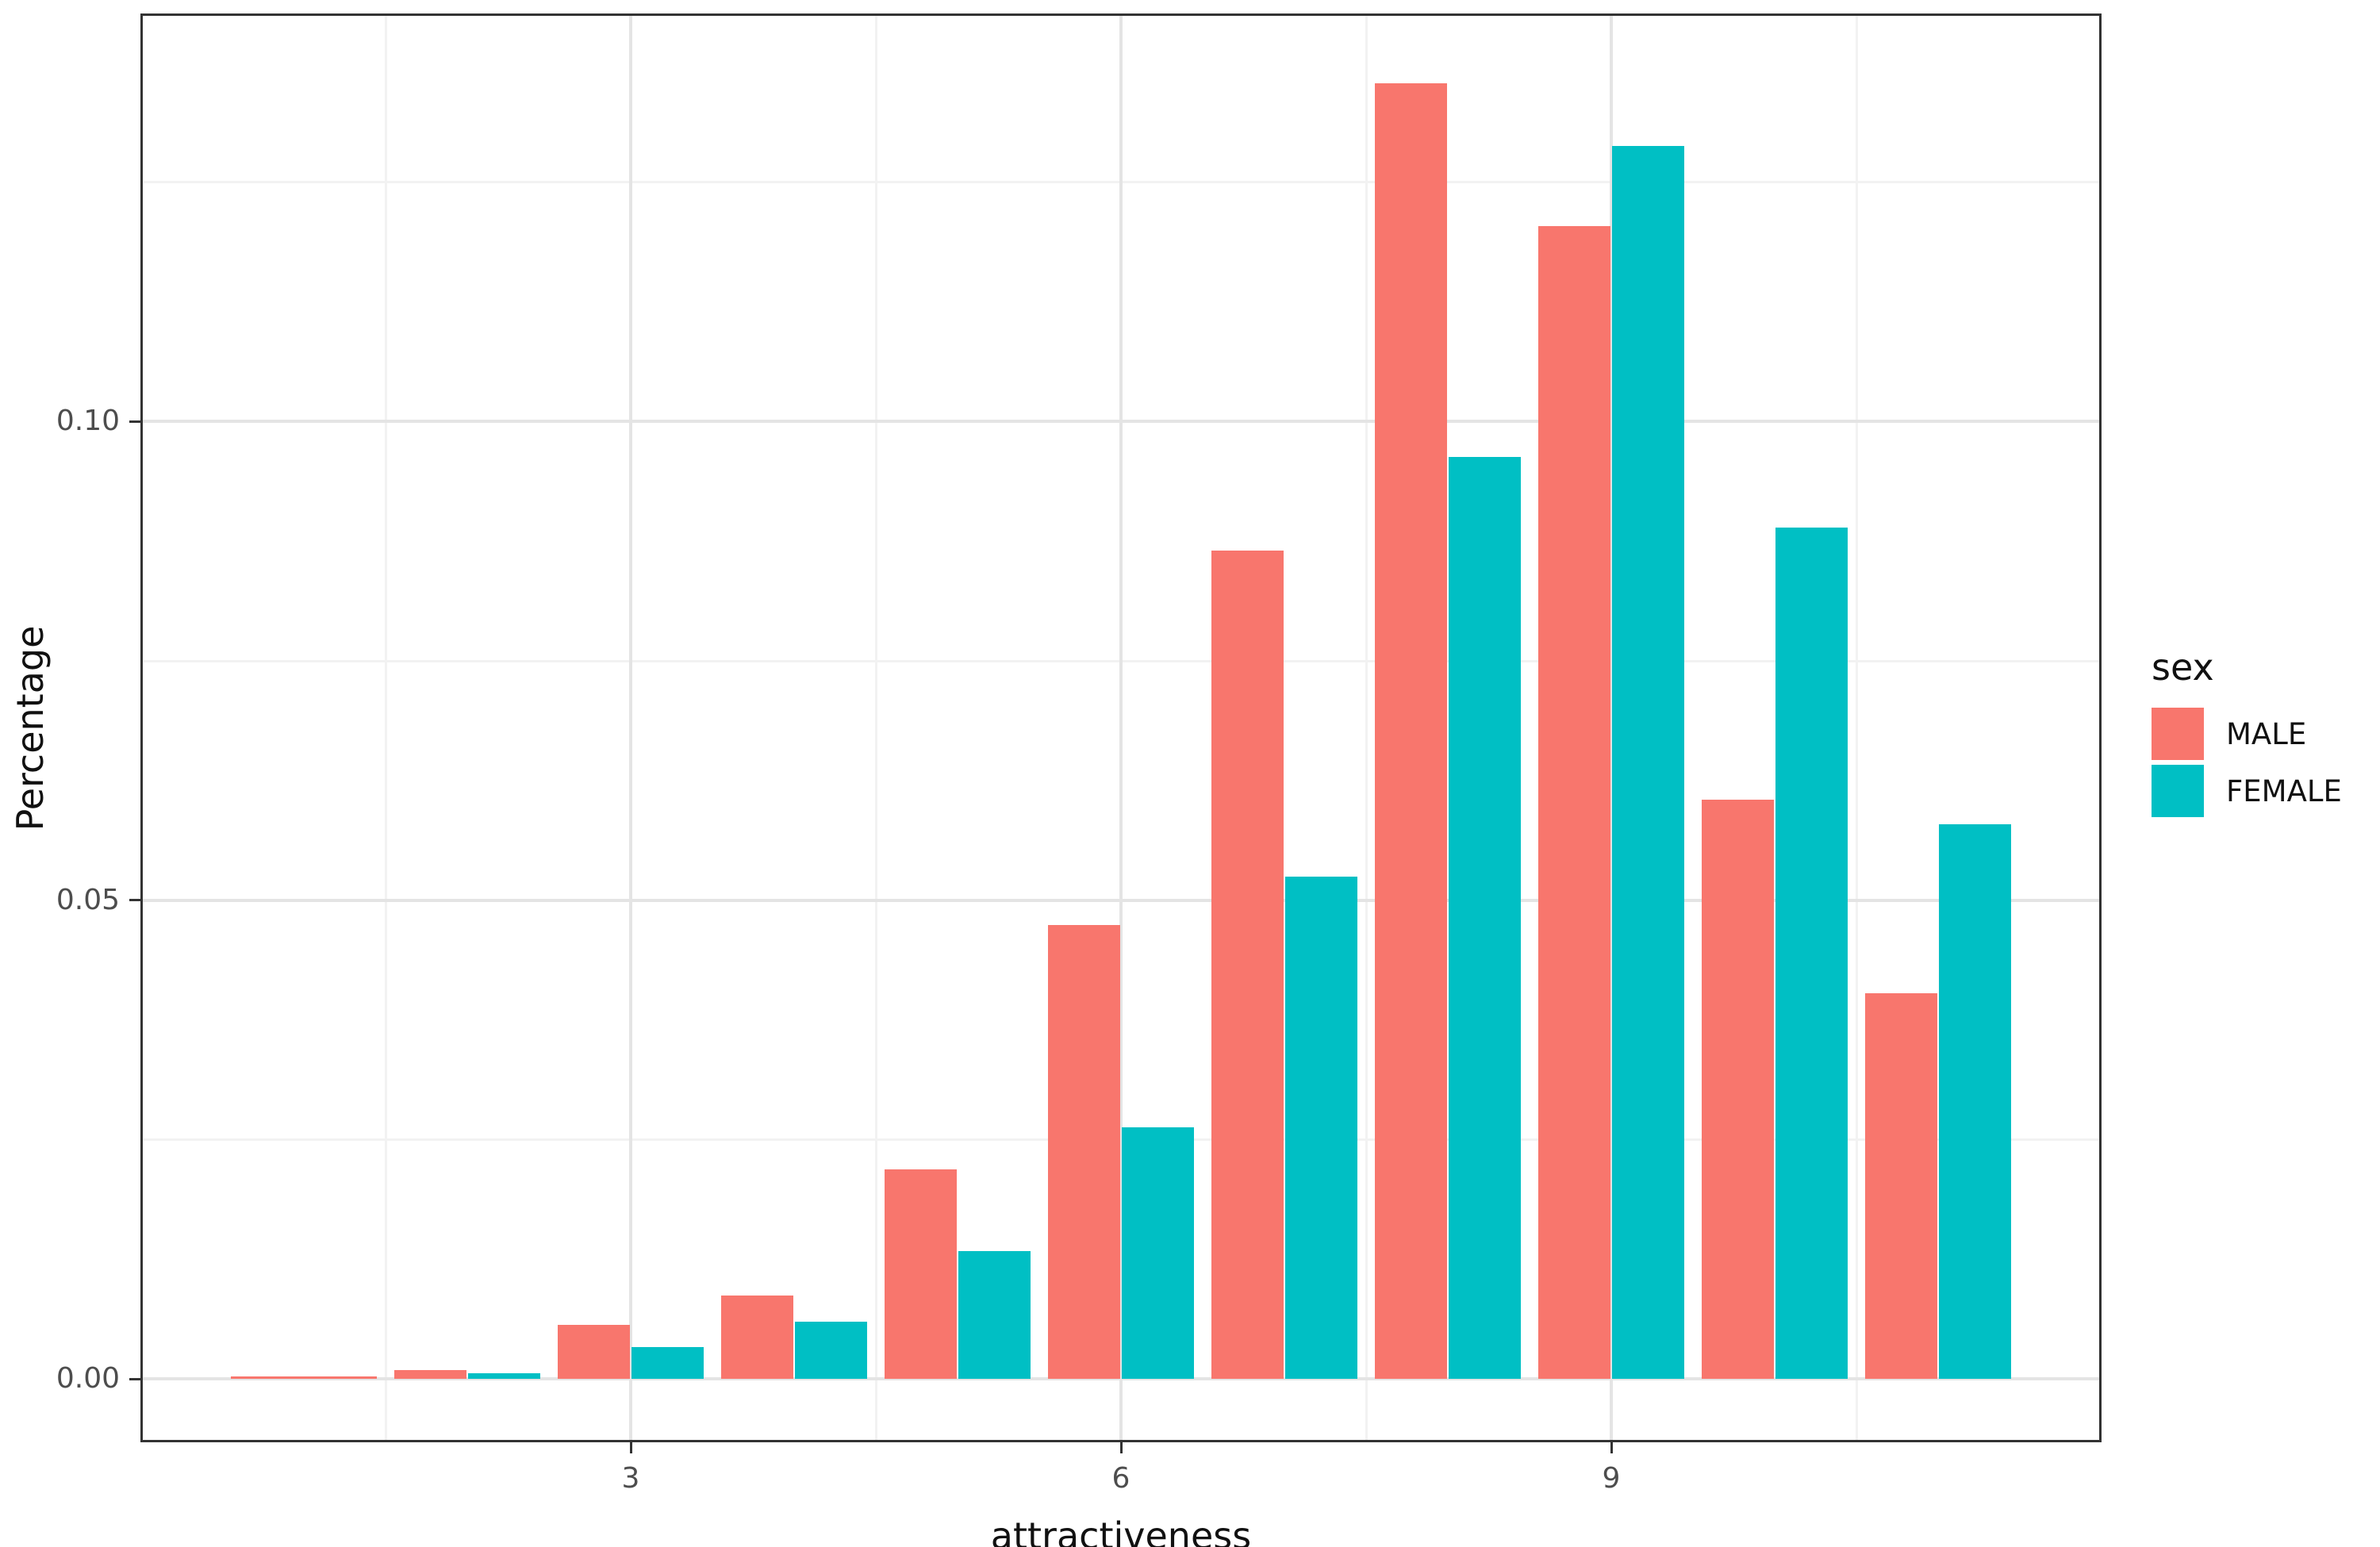 The height and width of the screenshot is (1547, 2380). I want to click on y-tick-label-0.00: 0.00, so click(88, 1378).